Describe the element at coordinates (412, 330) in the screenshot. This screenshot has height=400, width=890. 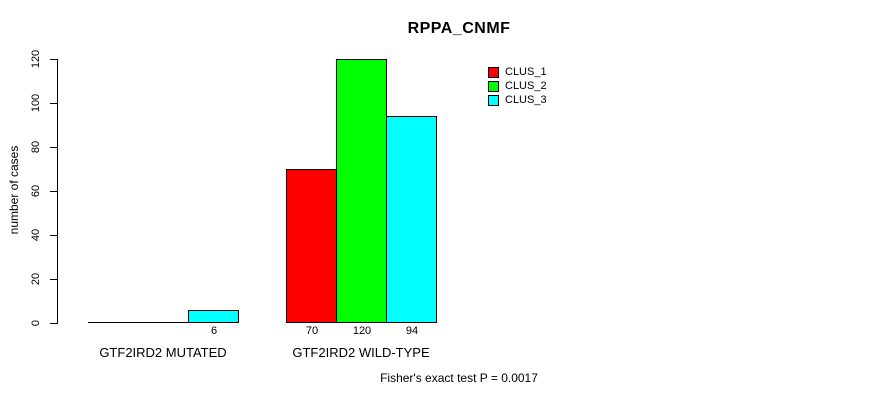
I see `bar-value-label: 94` at that location.